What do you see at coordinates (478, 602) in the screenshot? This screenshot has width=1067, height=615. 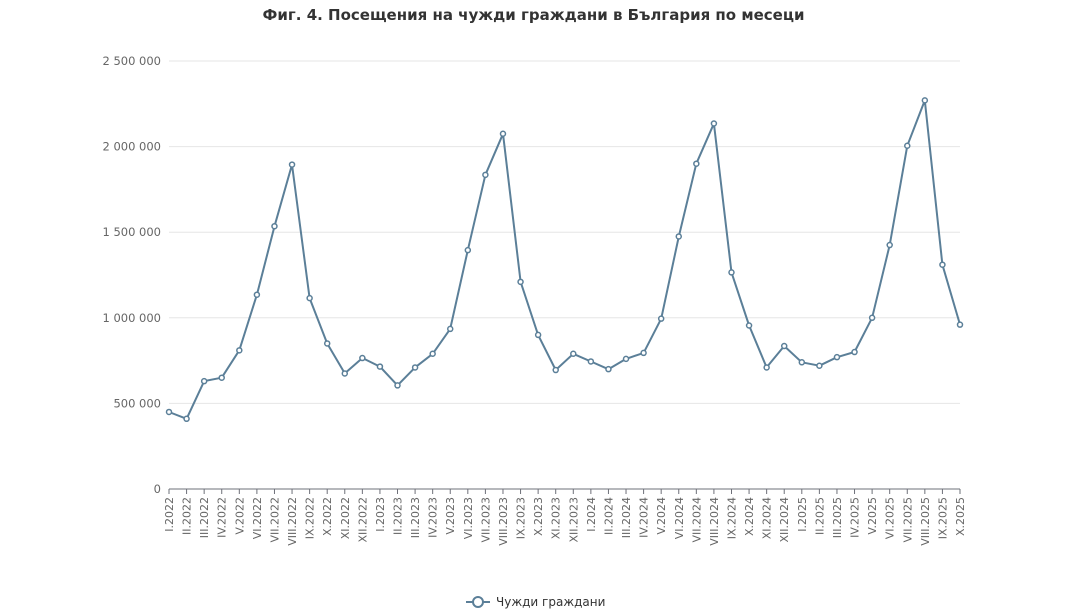 I see `legend-circle-marker` at bounding box center [478, 602].